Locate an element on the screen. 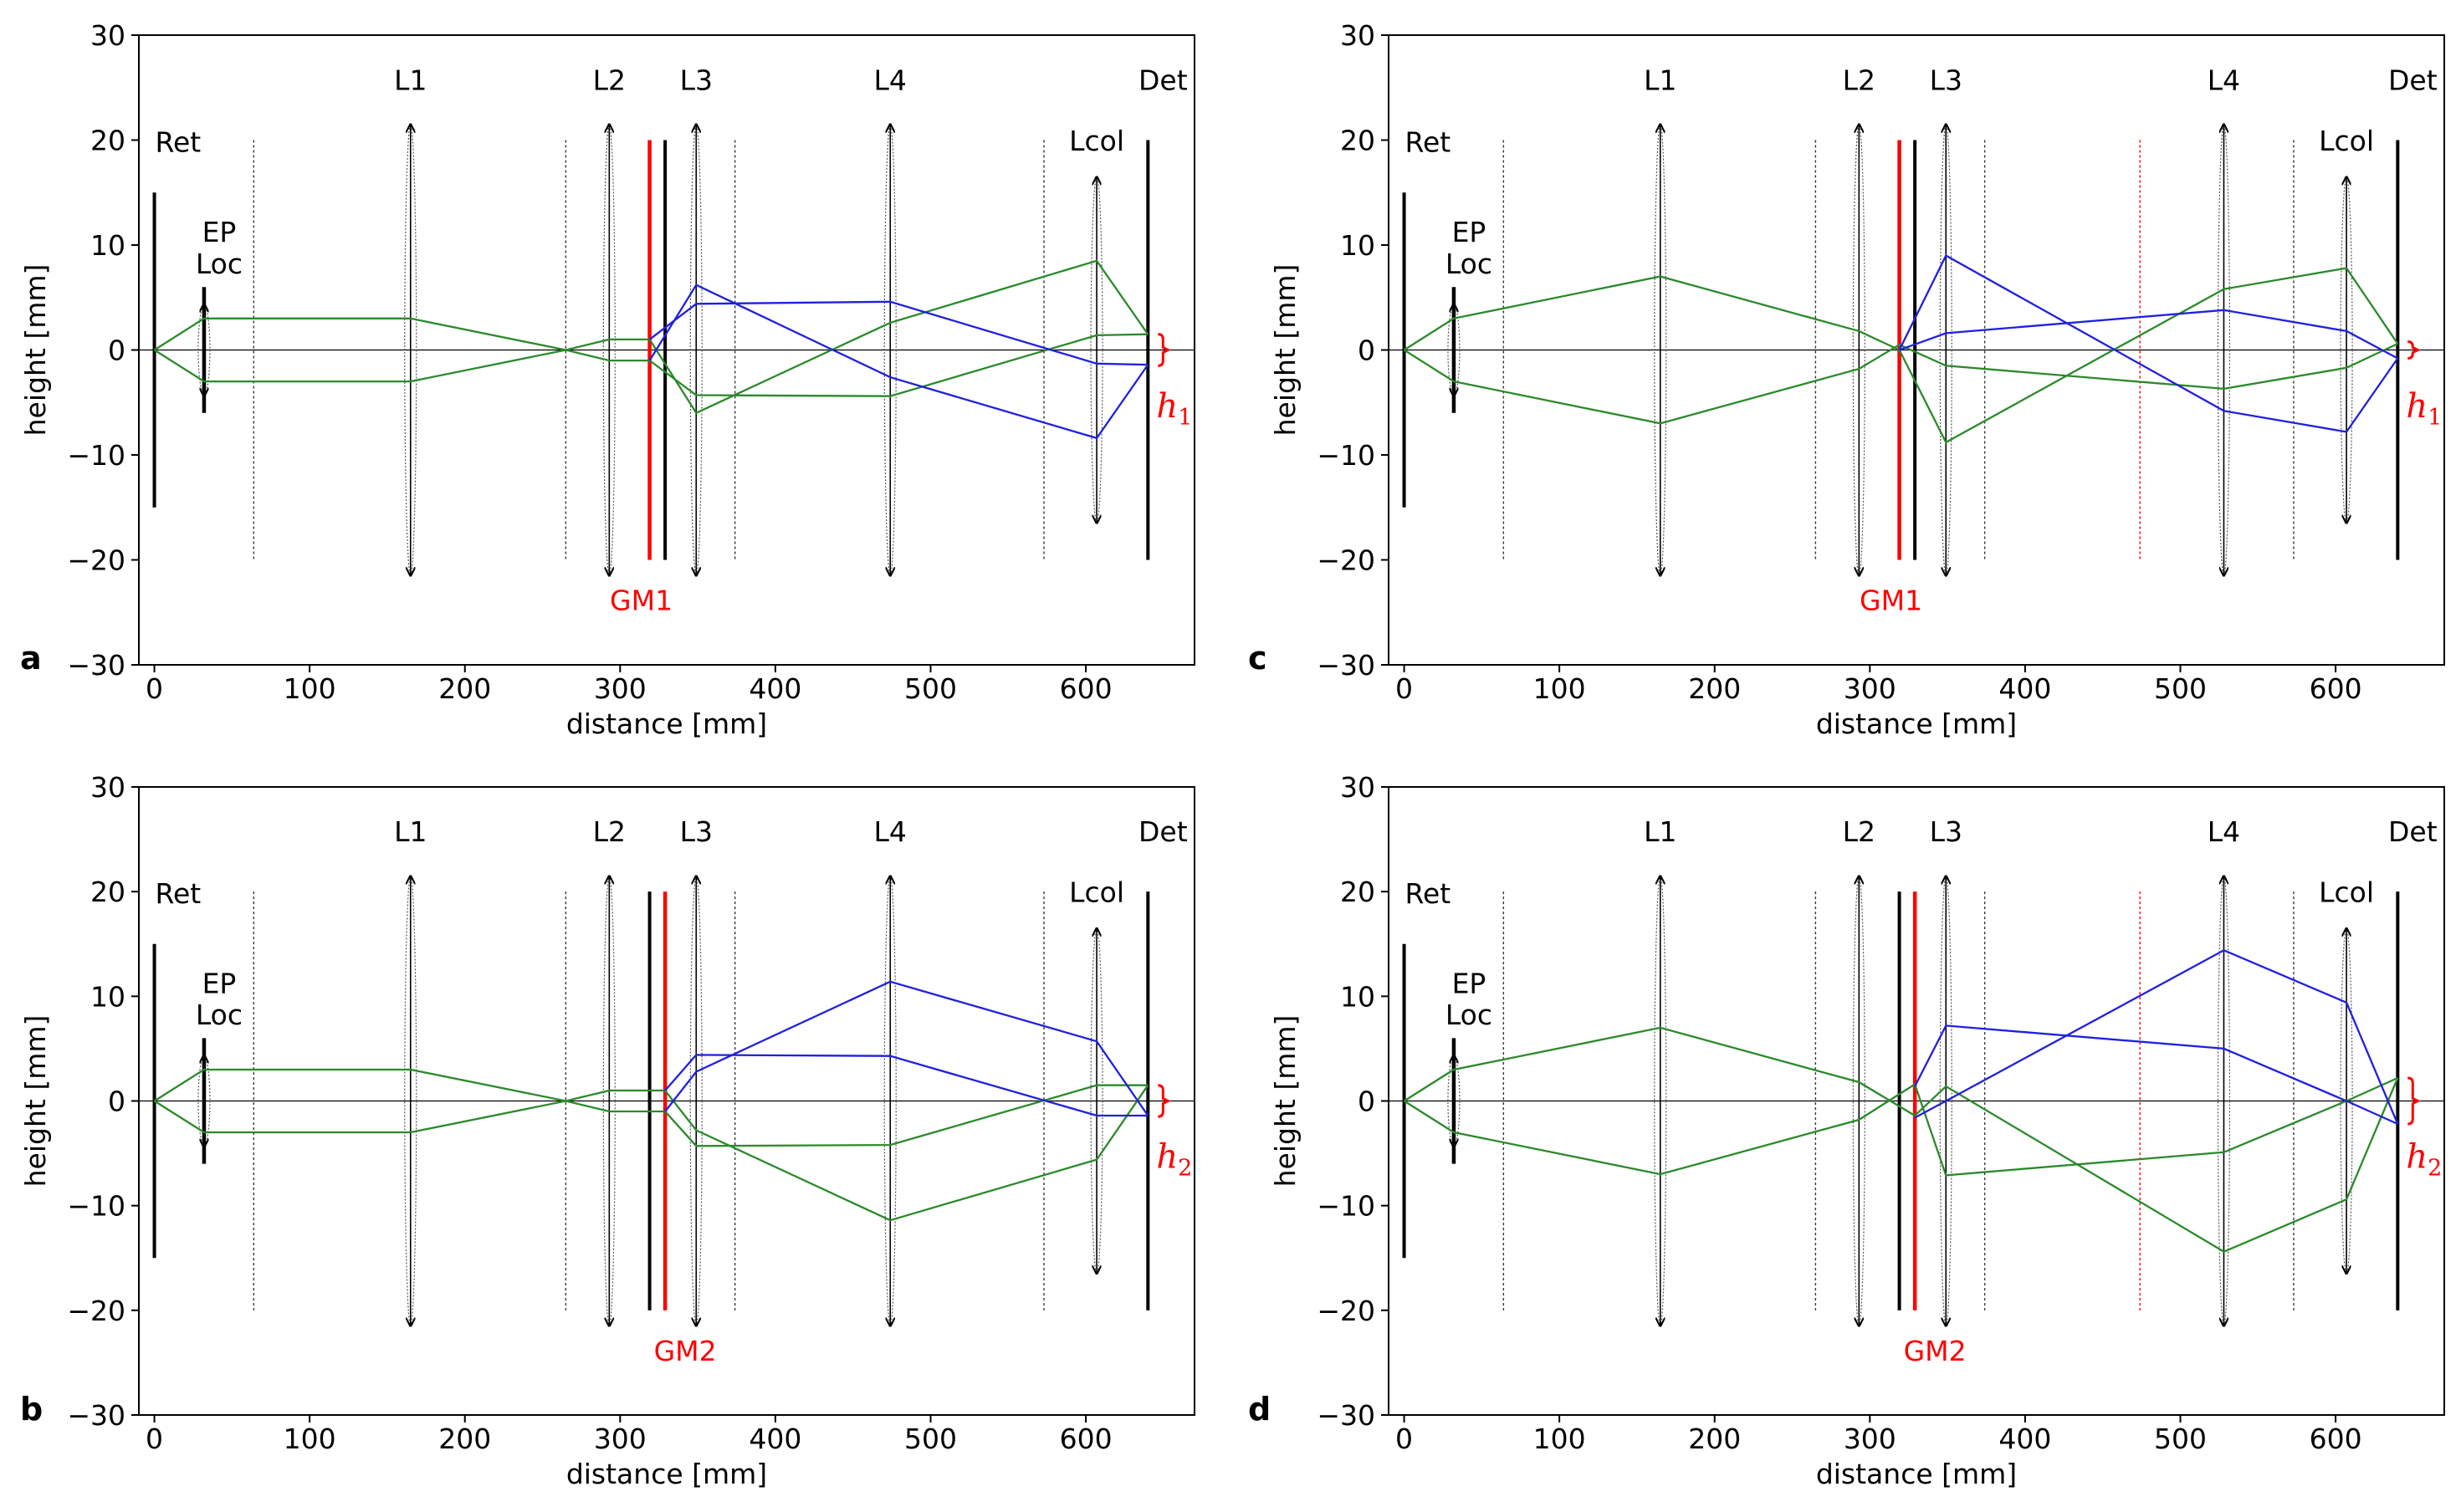 The height and width of the screenshot is (1512, 2461). image-height-subscript: 2 is located at coordinates (1185, 1169).